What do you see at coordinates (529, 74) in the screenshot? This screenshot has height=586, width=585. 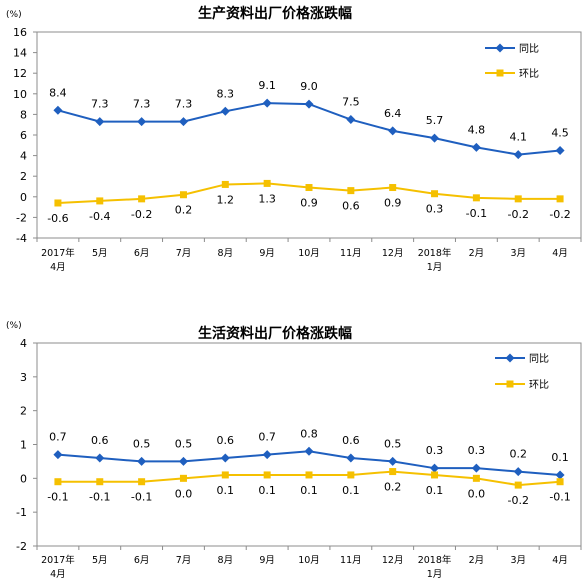 I see `legend-label: 环比` at bounding box center [529, 74].